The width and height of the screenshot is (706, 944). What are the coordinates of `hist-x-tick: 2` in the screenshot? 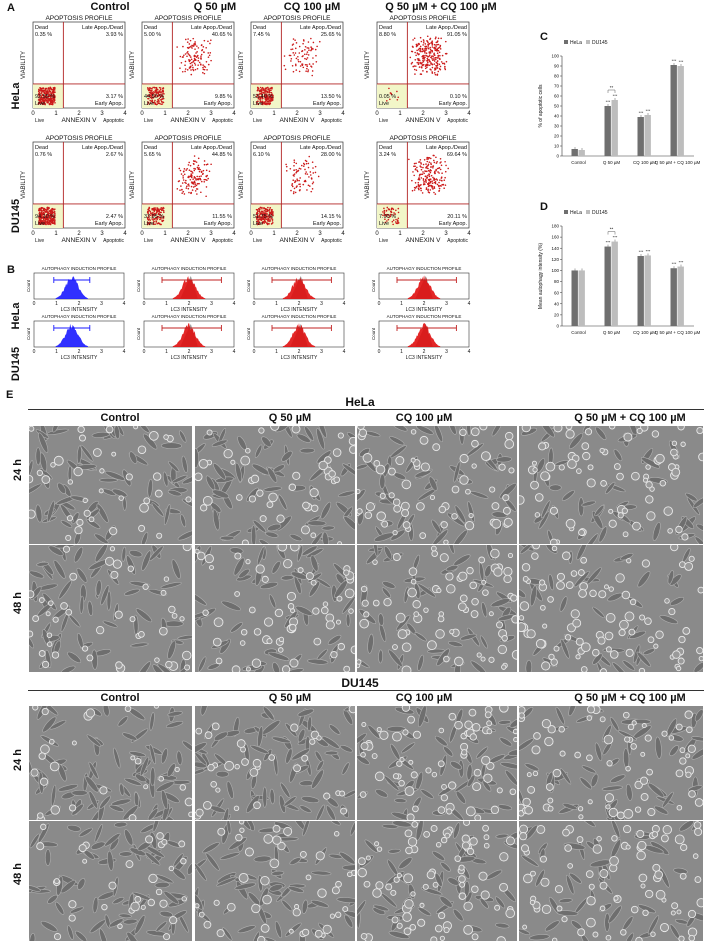 It's located at (189, 352).